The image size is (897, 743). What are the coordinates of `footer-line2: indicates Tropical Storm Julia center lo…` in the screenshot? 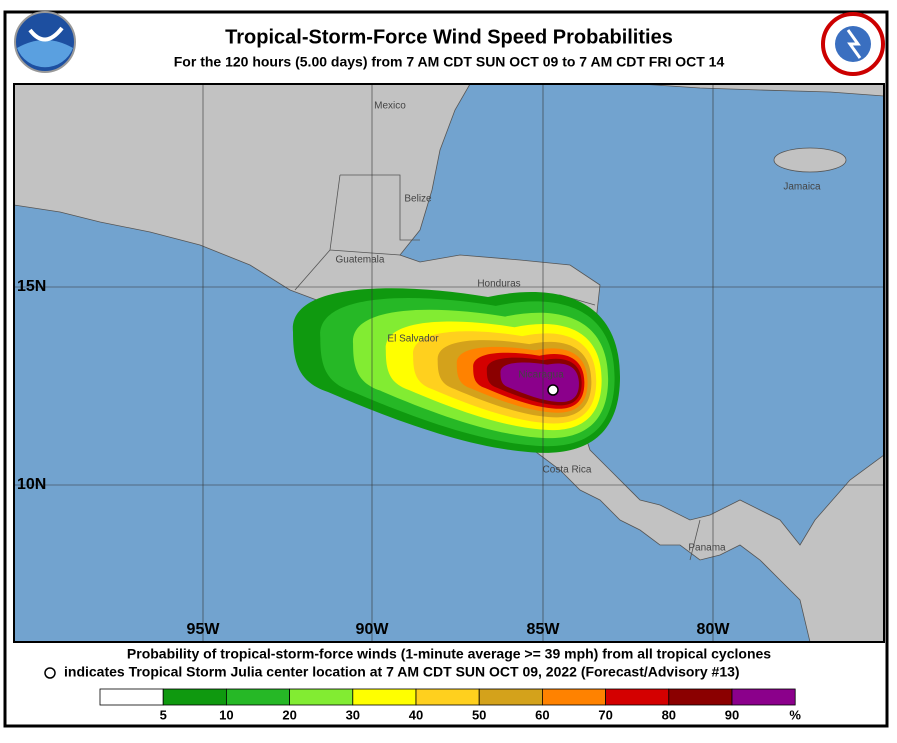 It's located at (402, 672).